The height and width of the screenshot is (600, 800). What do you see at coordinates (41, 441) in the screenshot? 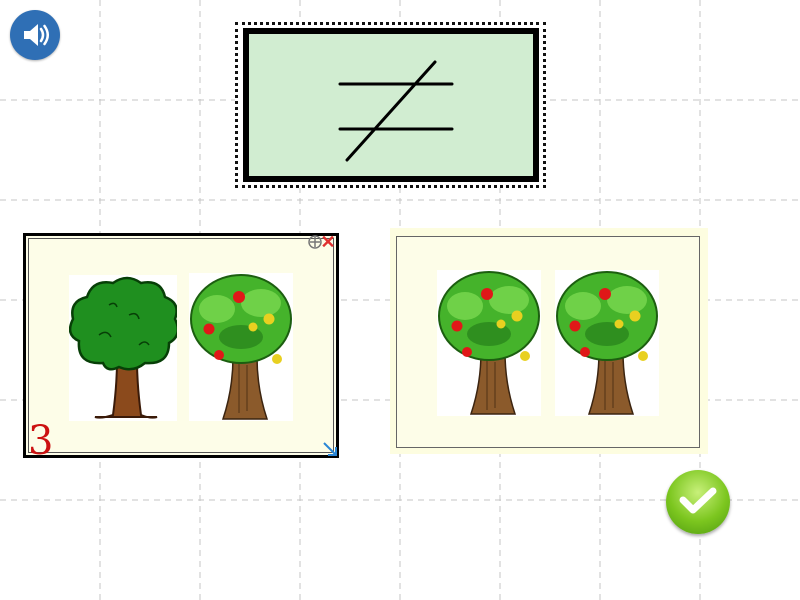
I see `card-number: 3` at bounding box center [41, 441].